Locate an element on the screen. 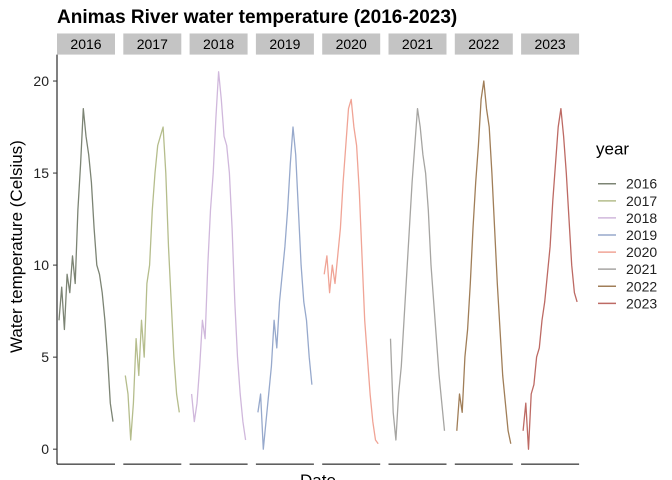  facet-strip-label: 2016 is located at coordinates (85, 44).